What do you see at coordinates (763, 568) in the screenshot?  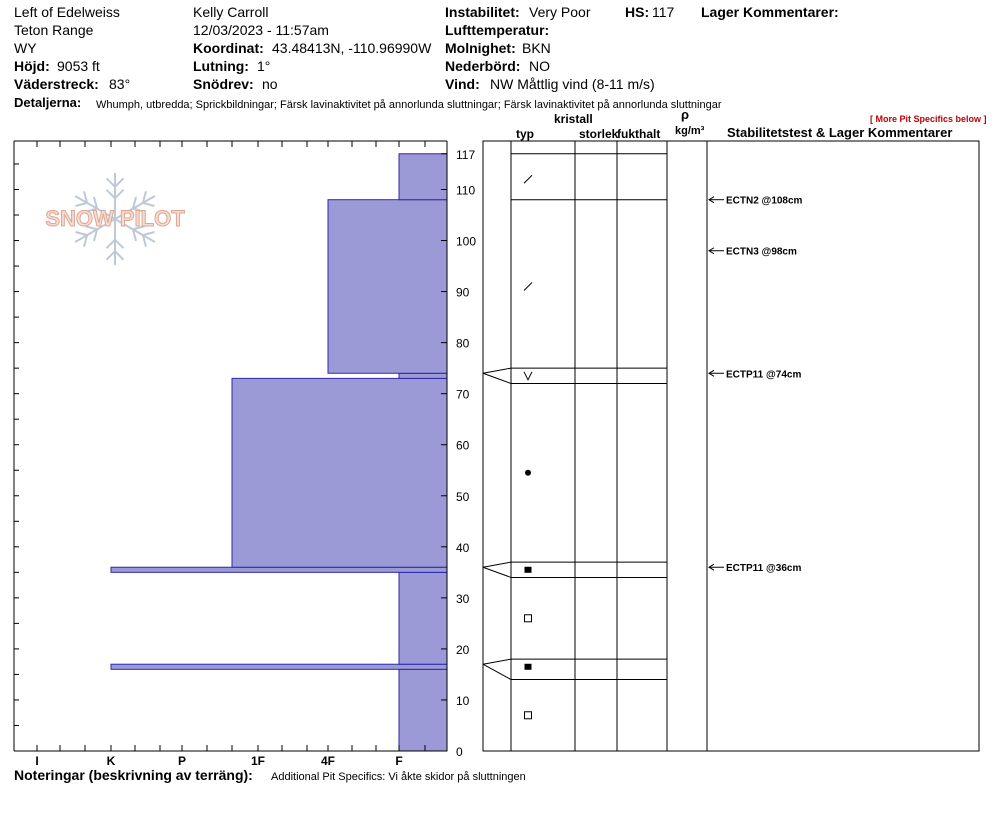 I see `stability-test-label: ECTP11 @36cm` at bounding box center [763, 568].